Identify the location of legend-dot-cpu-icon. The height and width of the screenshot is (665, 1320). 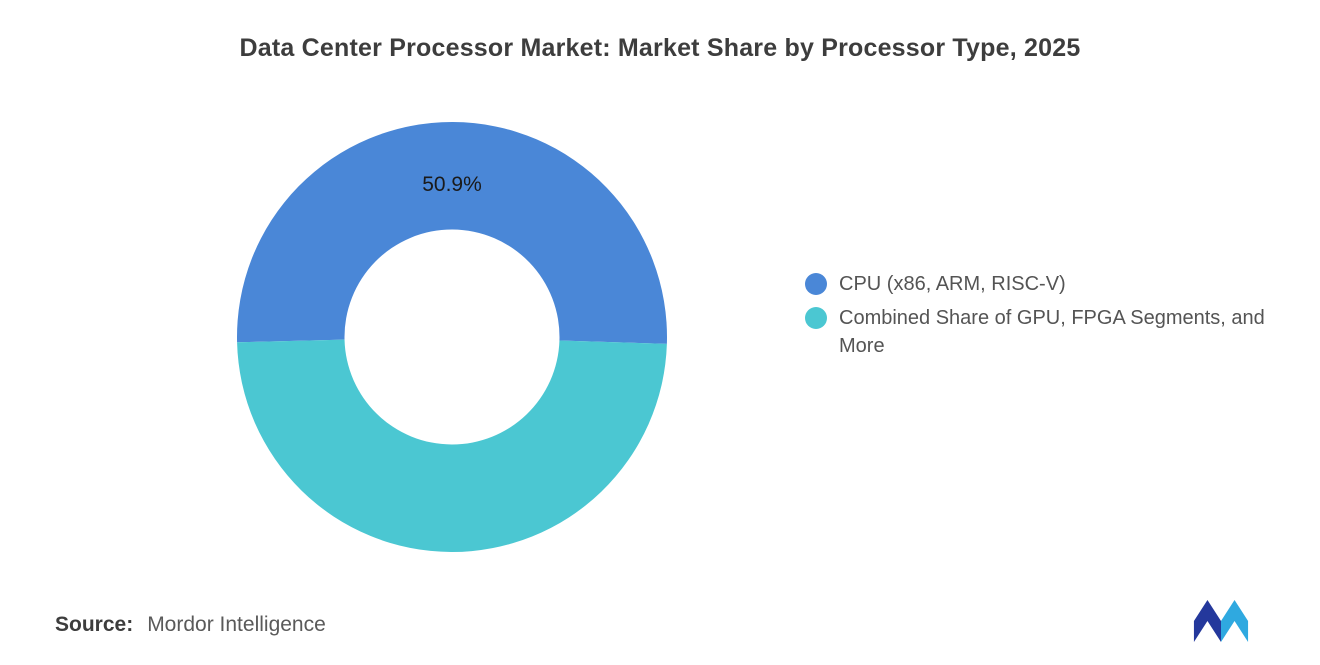
(816, 284).